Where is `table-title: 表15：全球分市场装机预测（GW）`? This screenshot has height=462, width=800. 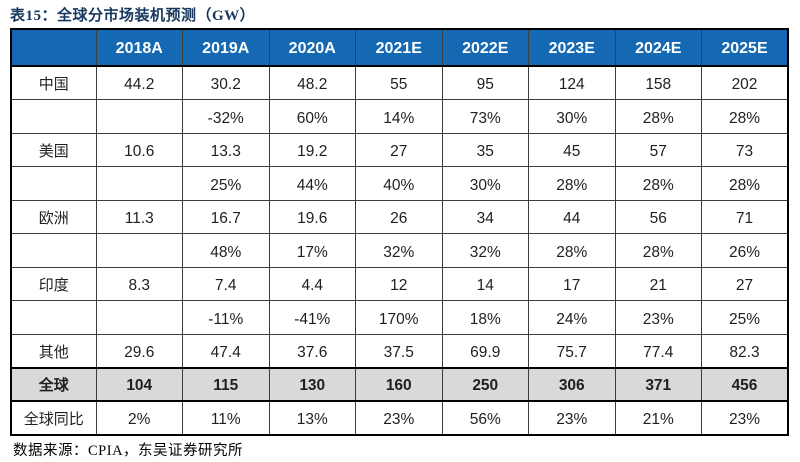 table-title: 表15：全球分市场装机预测（GW） is located at coordinates (133, 16).